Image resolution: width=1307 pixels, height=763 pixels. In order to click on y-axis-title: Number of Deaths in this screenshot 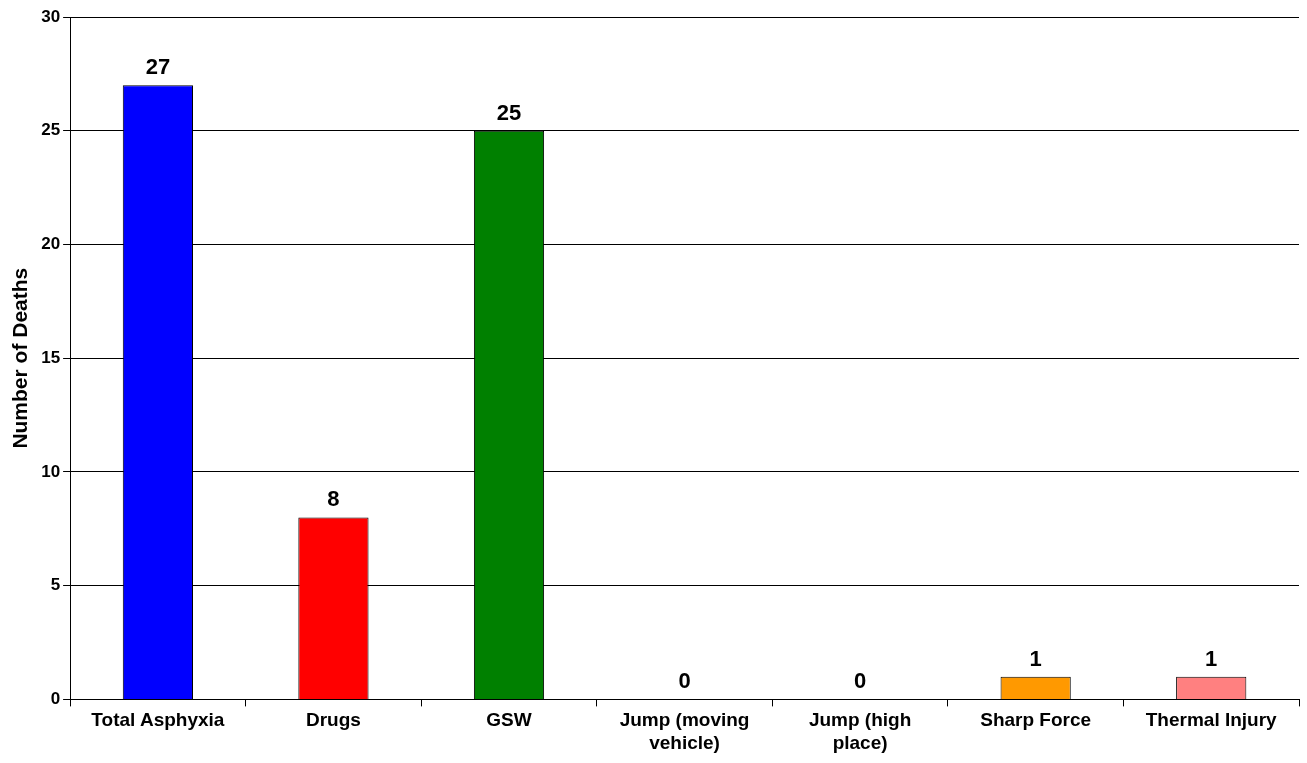, I will do `click(20, 358)`.